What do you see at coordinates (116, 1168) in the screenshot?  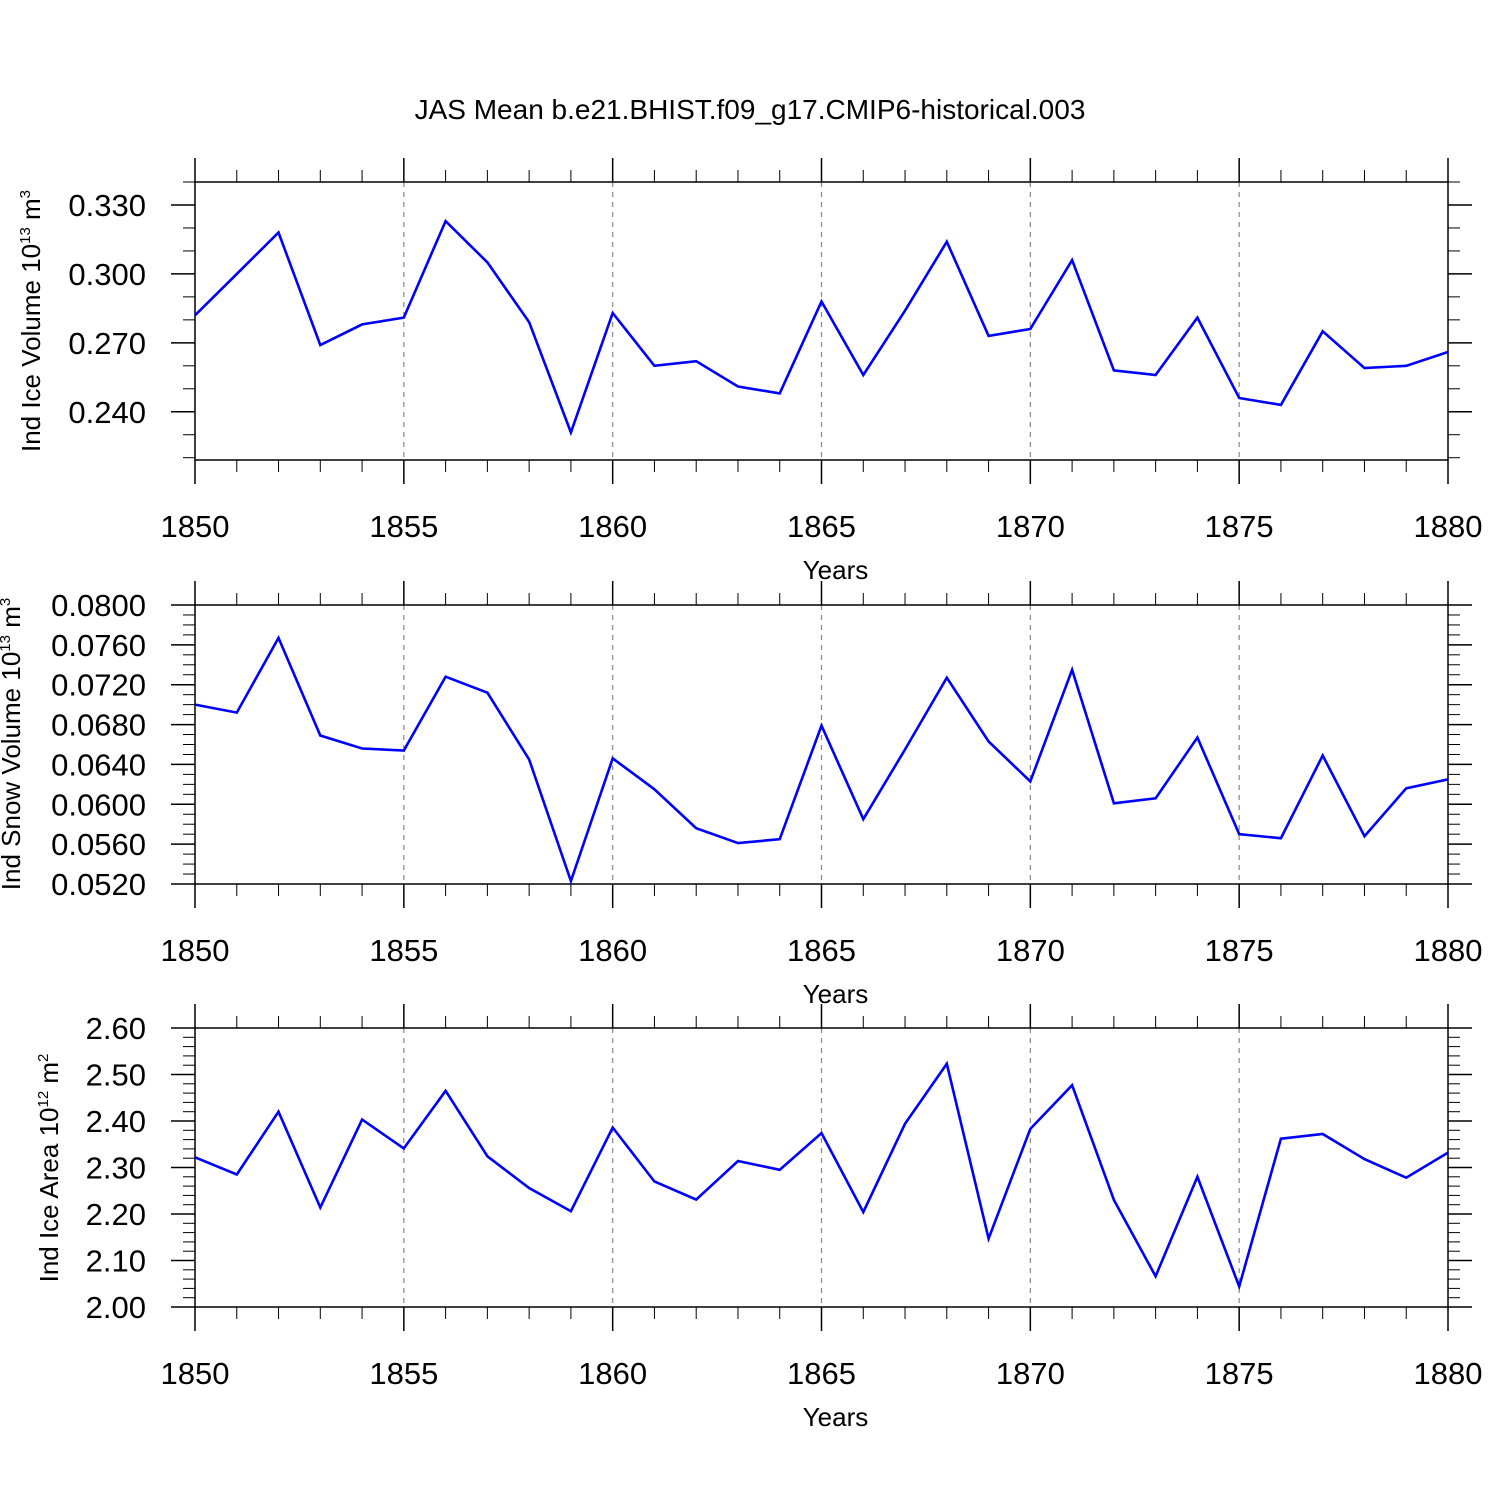 I see `y-tick-label: 2.30` at bounding box center [116, 1168].